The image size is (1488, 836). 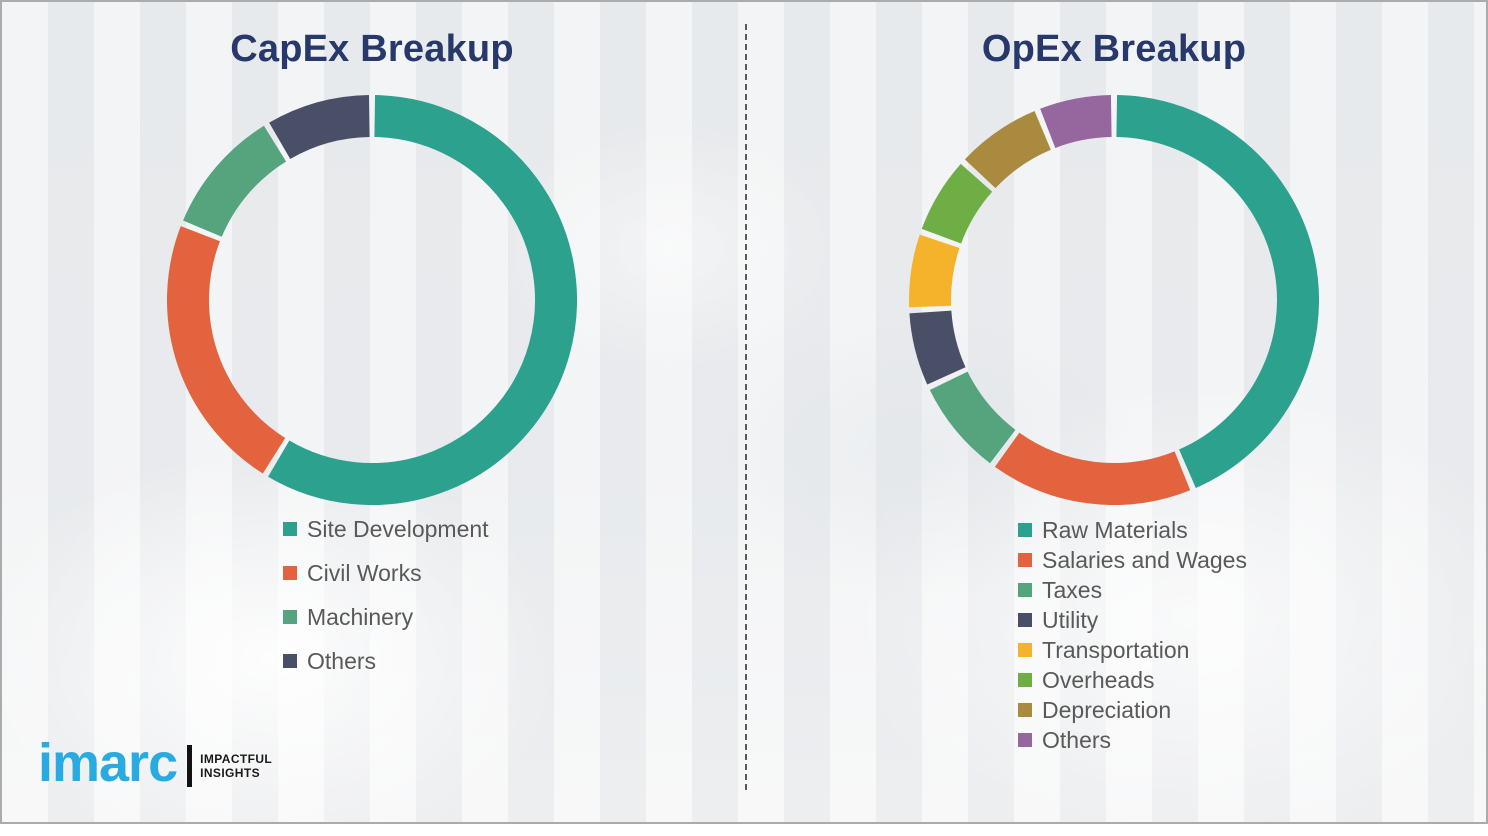 I want to click on legend-item: Overheads, so click(x=1132, y=680).